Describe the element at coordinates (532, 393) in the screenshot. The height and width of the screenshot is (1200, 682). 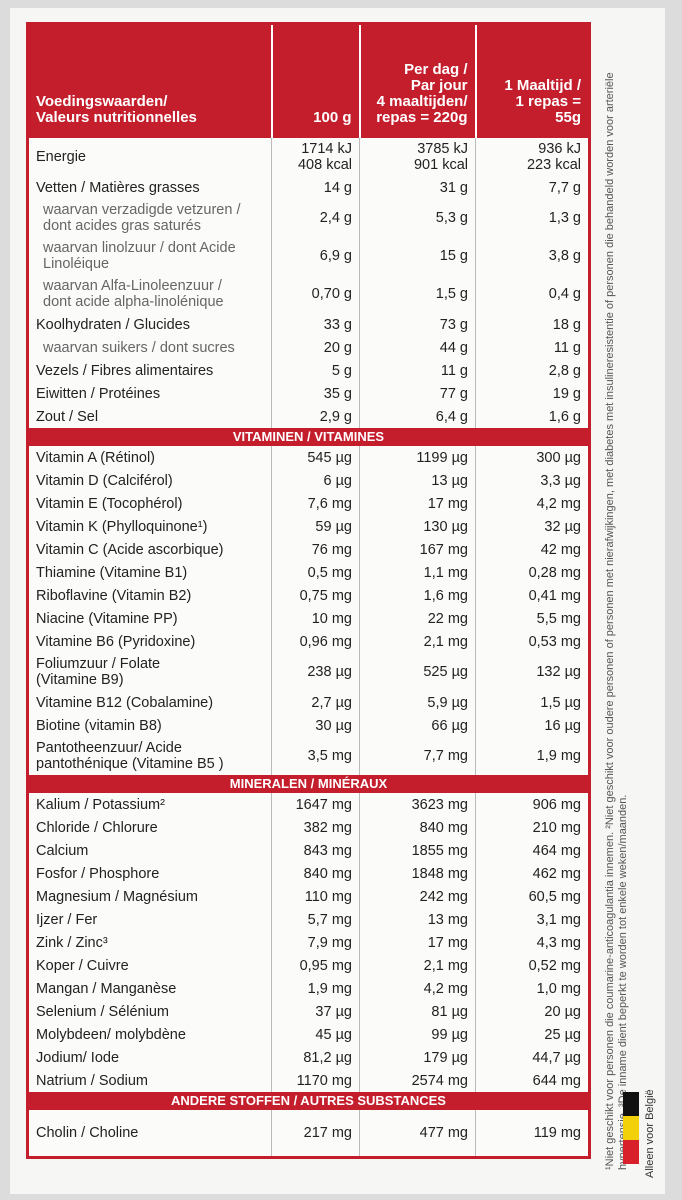
I see `nutrient-value: 19 g` at that location.